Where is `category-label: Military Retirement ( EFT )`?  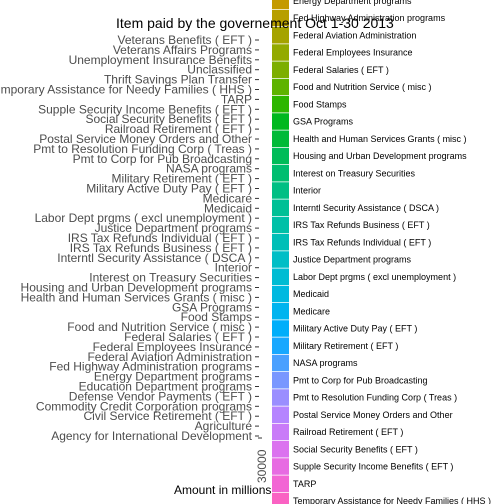 category-label: Military Retirement ( EFT ) is located at coordinates (182, 179).